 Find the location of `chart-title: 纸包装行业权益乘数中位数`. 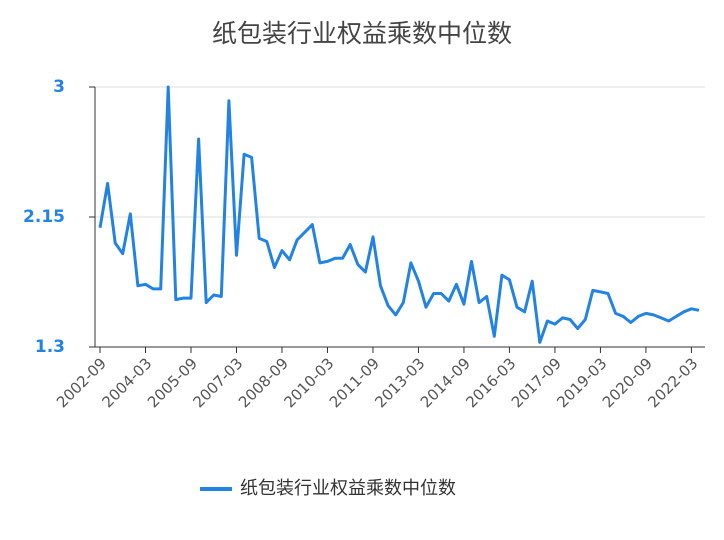

chart-title: 纸包装行业权益乘数中位数 is located at coordinates (362, 33).